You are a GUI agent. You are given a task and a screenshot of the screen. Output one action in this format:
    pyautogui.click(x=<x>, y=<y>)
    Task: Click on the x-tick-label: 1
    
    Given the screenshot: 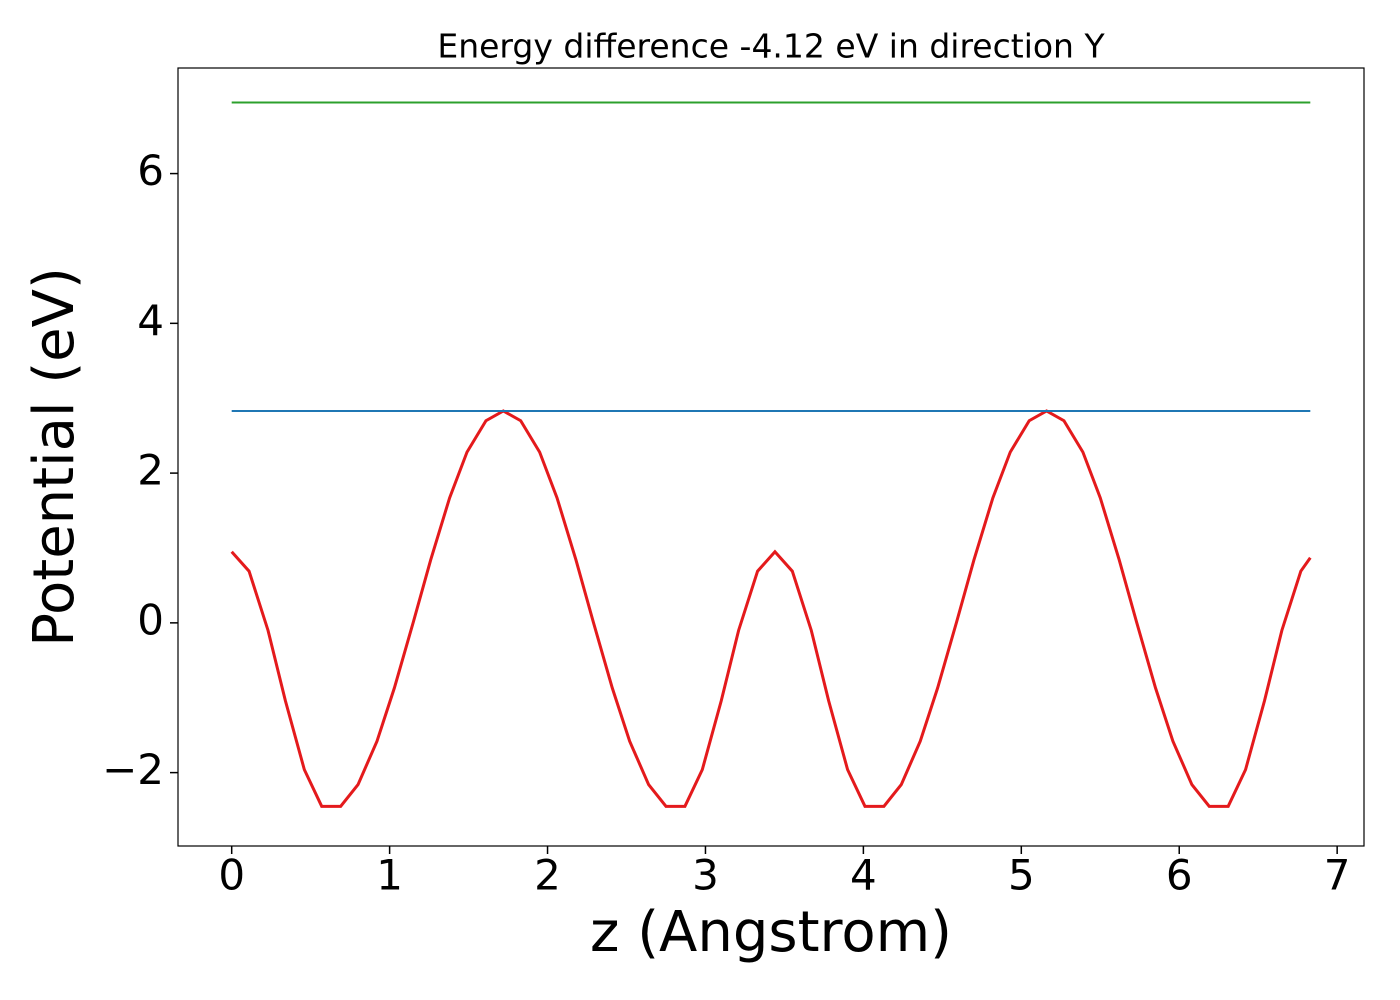 What is the action you would take?
    pyautogui.click(x=389, y=875)
    